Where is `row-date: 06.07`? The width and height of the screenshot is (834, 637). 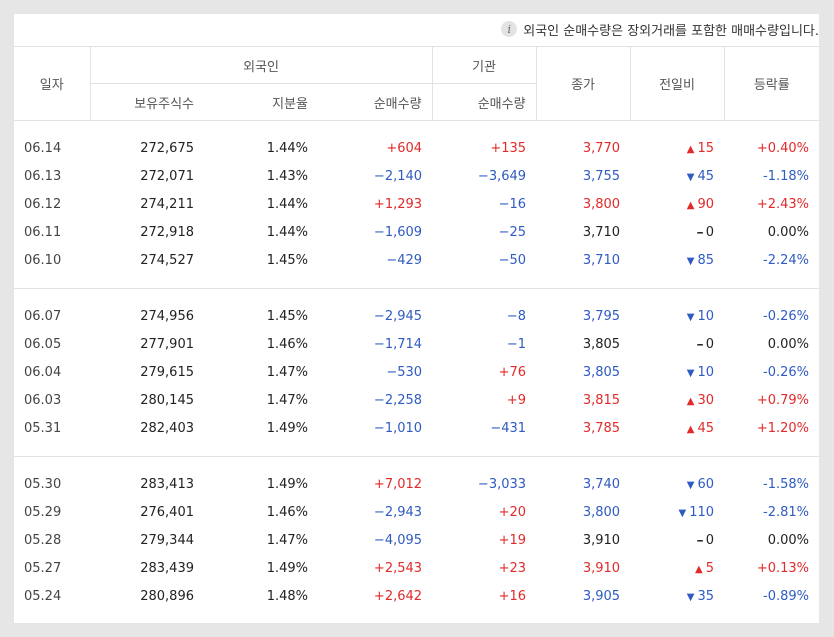
row-date: 06.07 is located at coordinates (43, 316).